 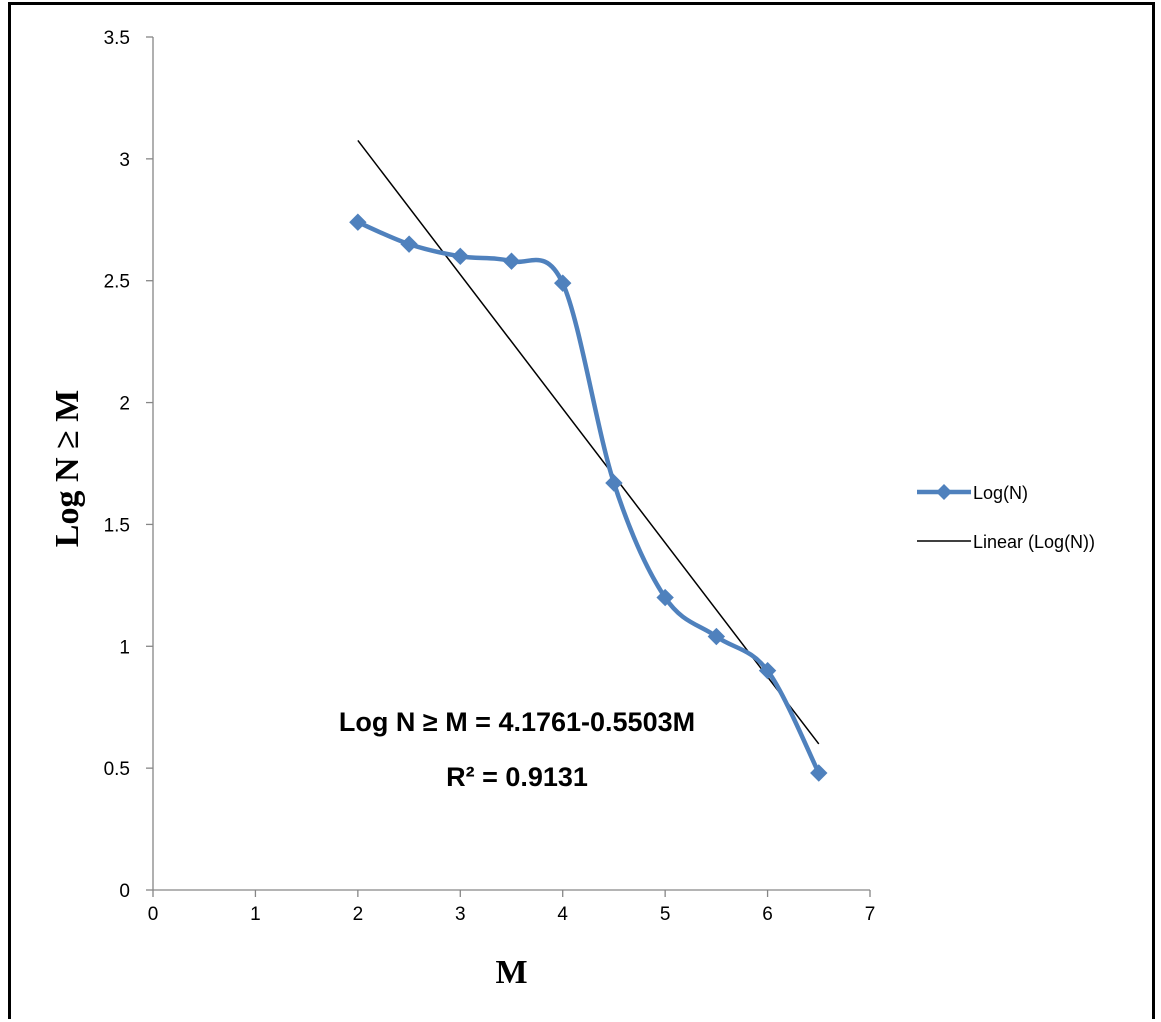 What do you see at coordinates (1000, 493) in the screenshot?
I see `legend-series-label: Log(N)` at bounding box center [1000, 493].